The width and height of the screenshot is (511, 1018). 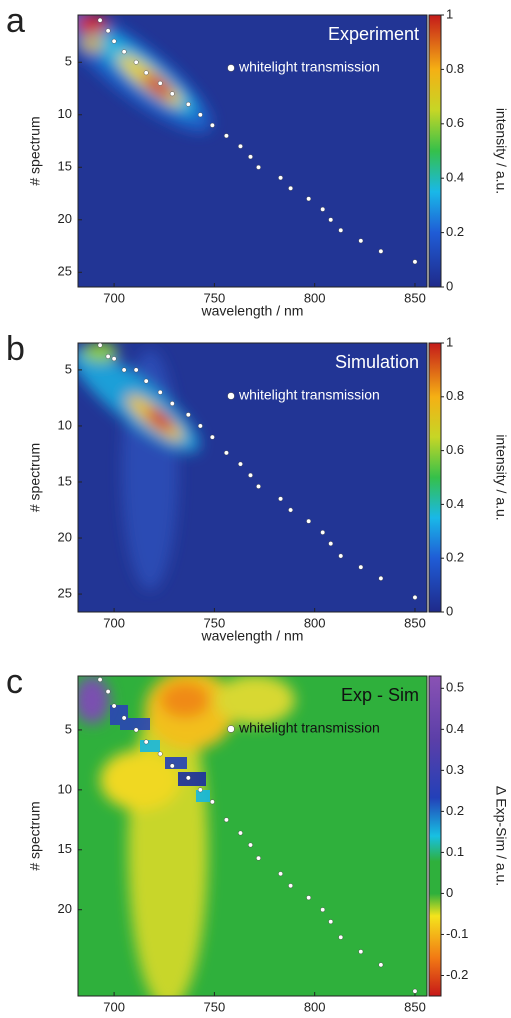 I want to click on colorbar-tick-label: 0.1, so click(x=455, y=851).